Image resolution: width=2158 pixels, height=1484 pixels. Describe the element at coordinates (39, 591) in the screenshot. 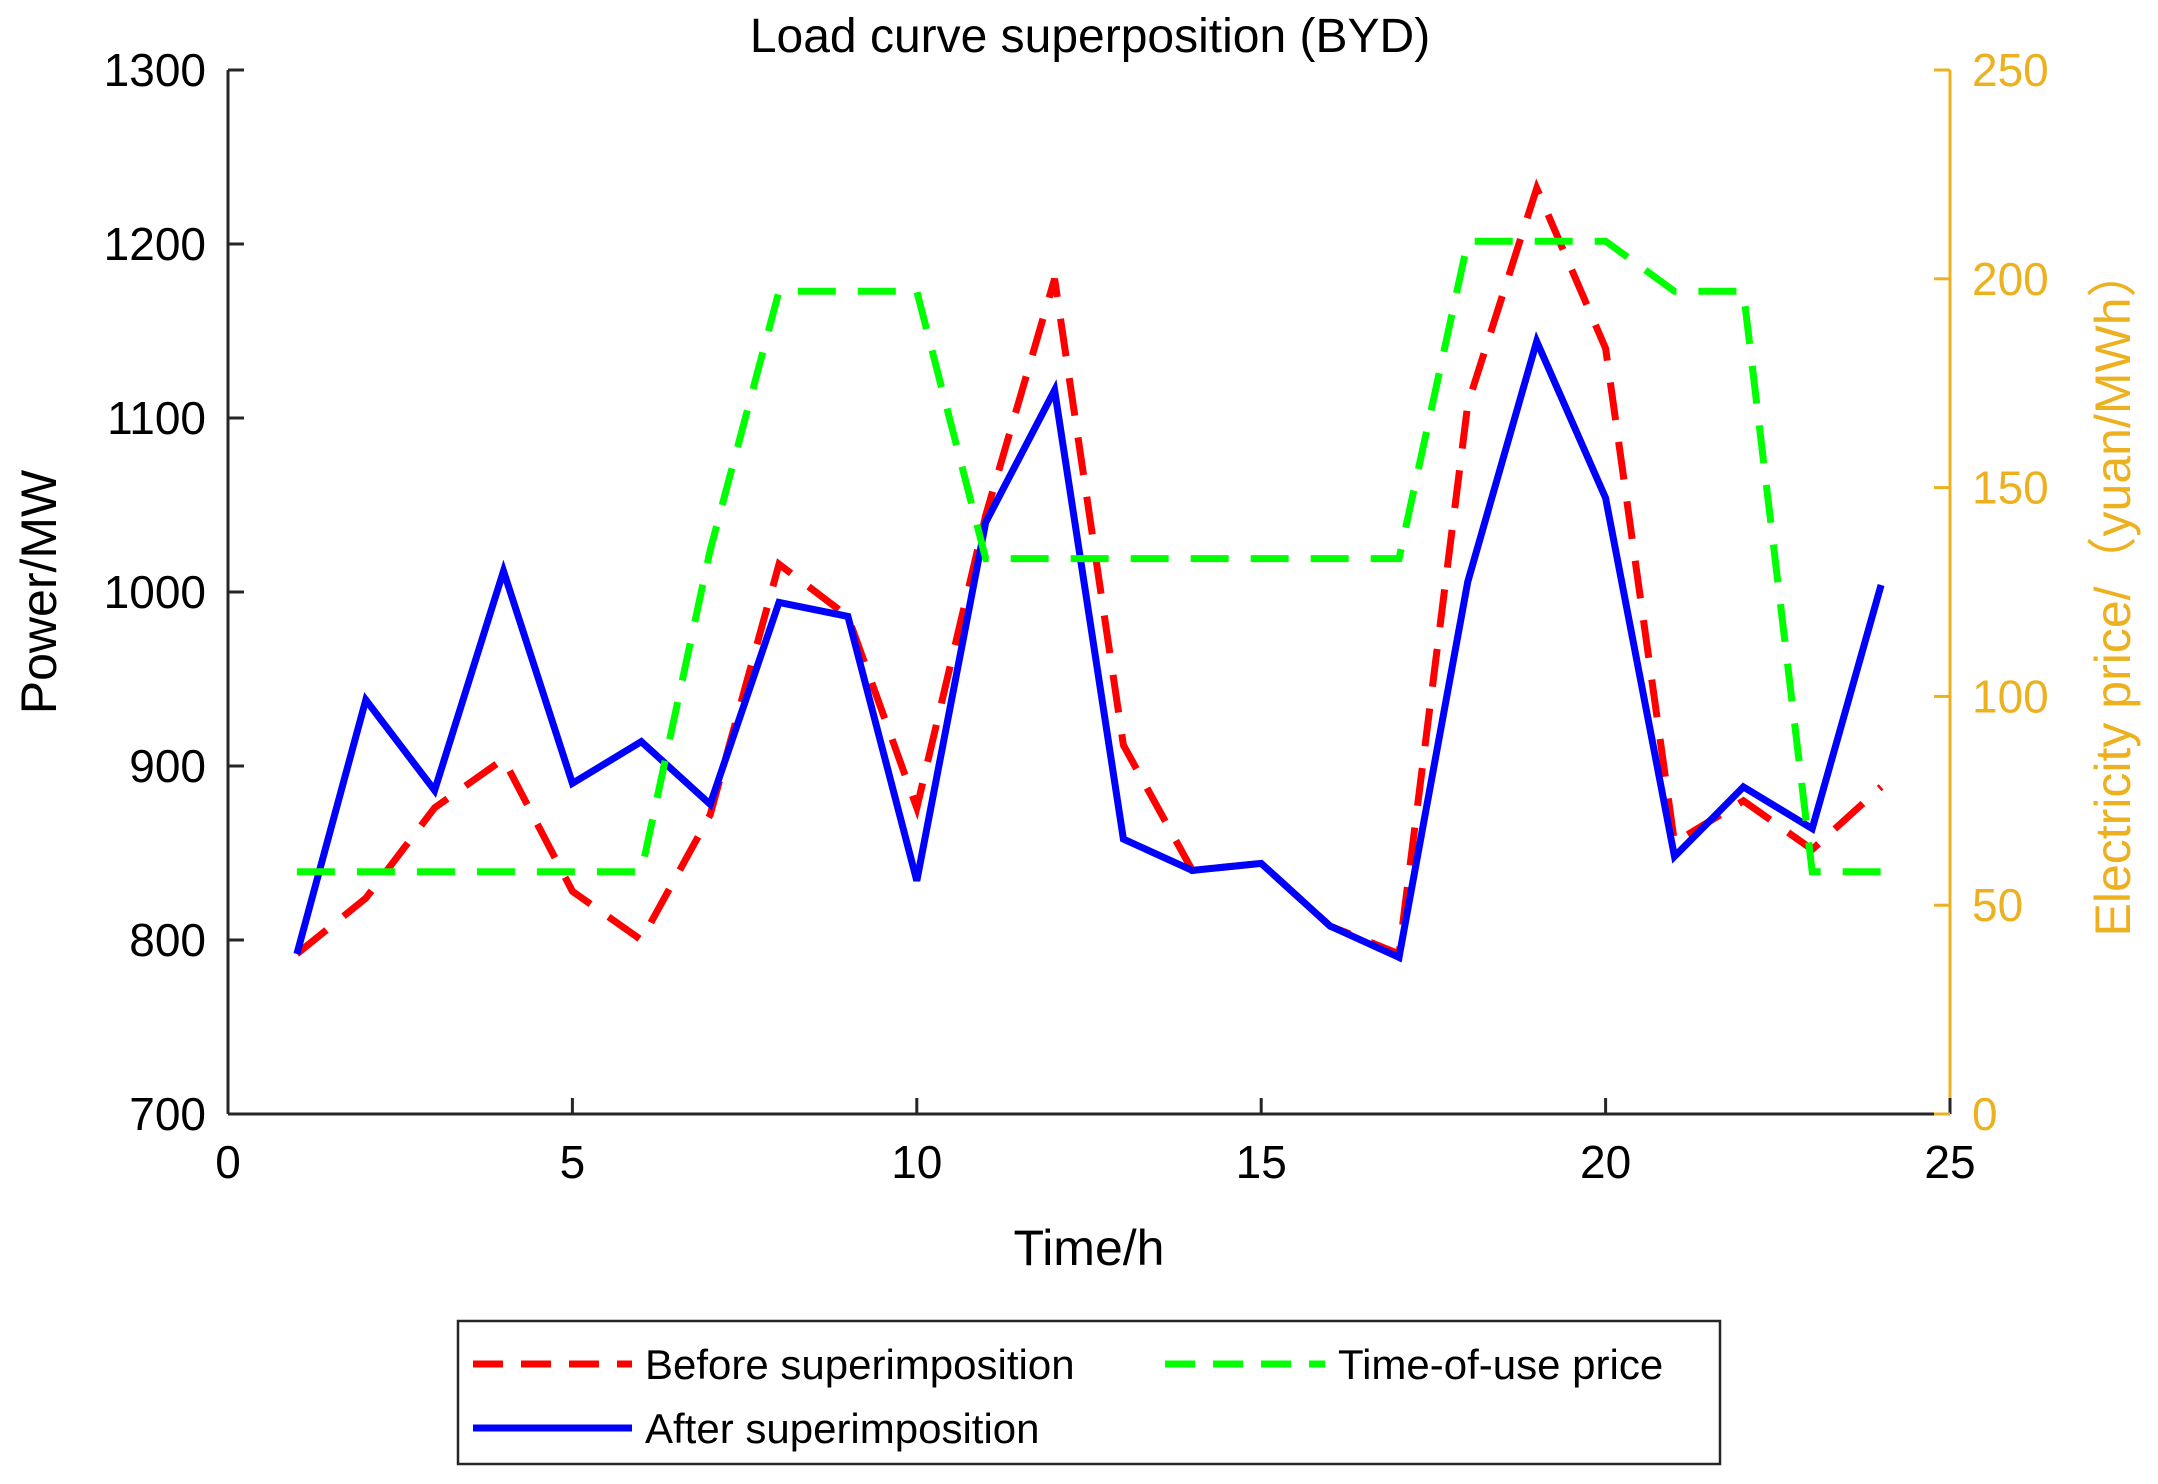

I see `y-axis-label: Power/MW` at that location.